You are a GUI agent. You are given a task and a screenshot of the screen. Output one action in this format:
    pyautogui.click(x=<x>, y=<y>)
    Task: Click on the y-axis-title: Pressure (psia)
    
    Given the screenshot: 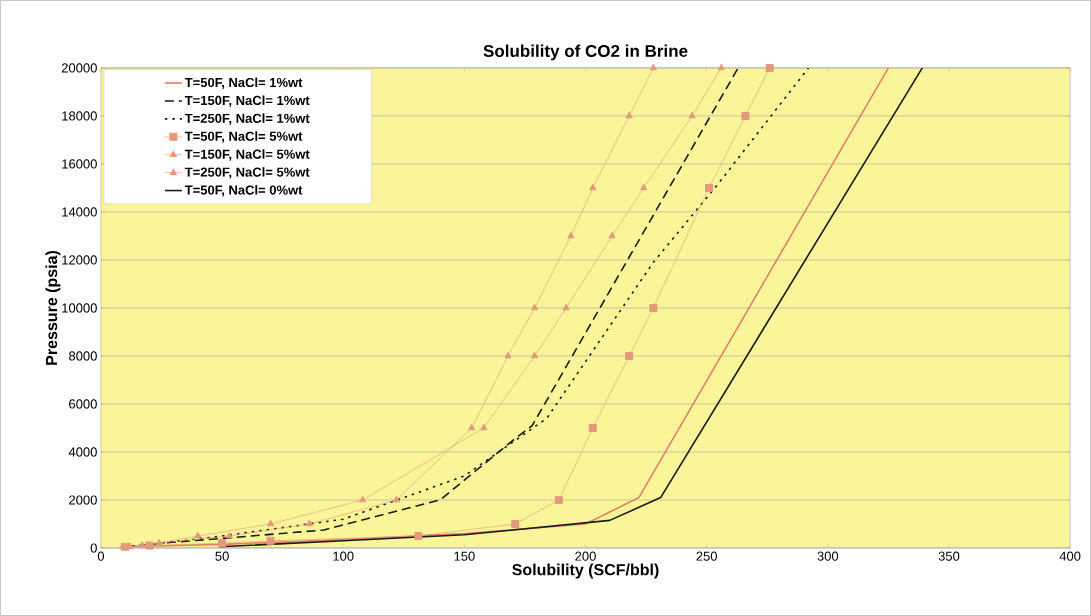 What is the action you would take?
    pyautogui.click(x=53, y=308)
    